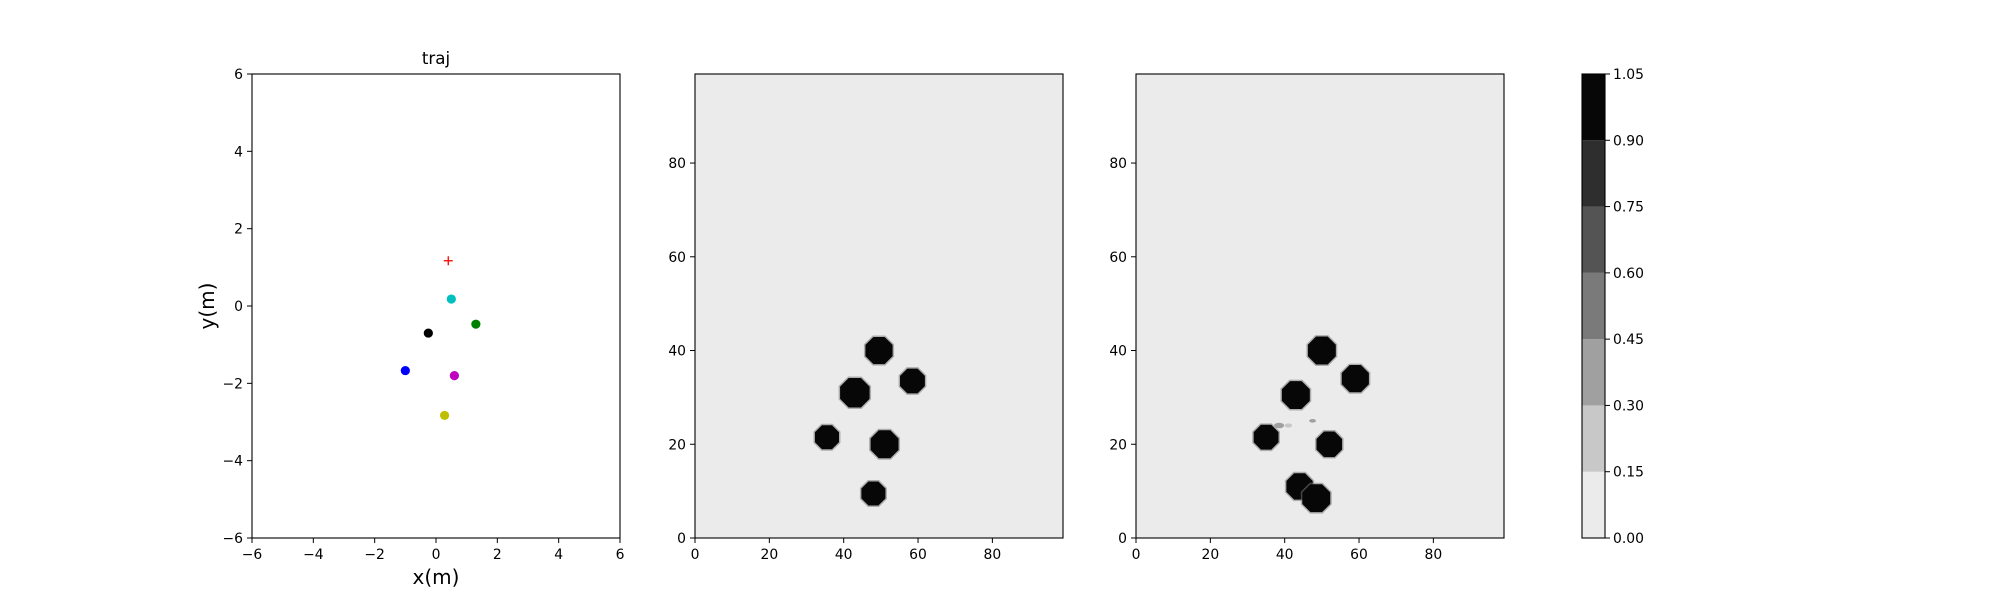  I want to click on traj-title: traj, so click(436, 58).